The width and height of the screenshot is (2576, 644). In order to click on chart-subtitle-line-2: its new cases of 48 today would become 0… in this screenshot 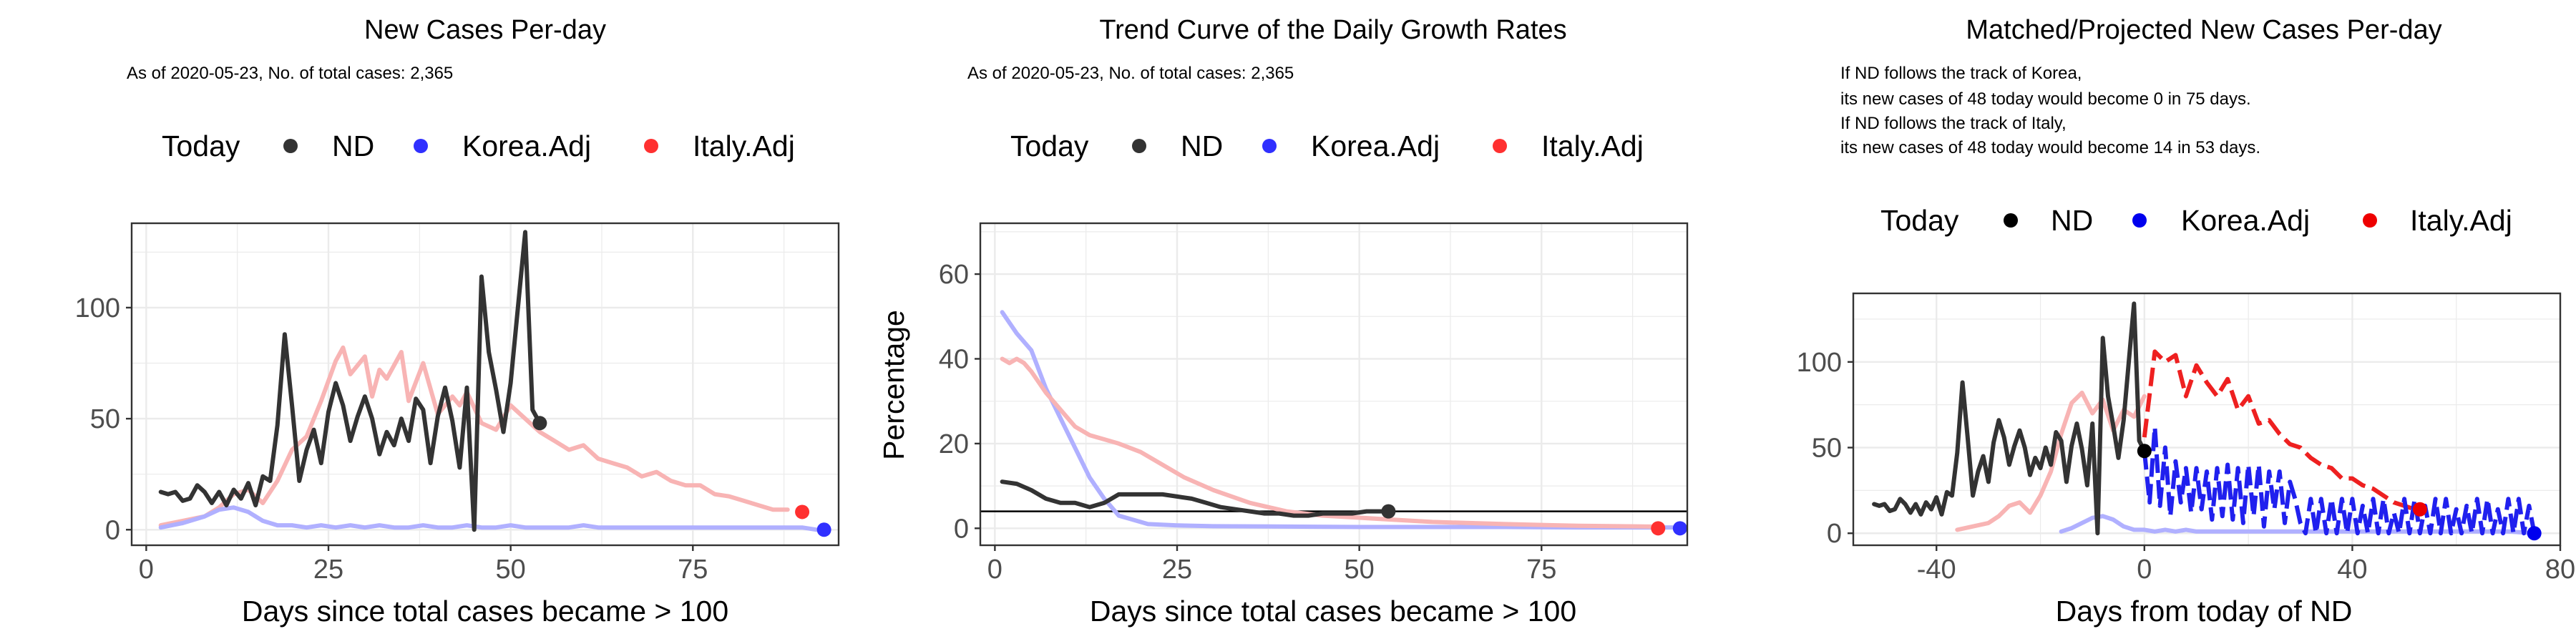, I will do `click(2045, 99)`.